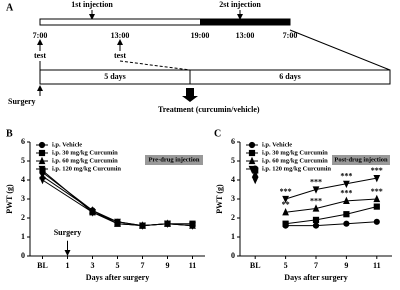  What do you see at coordinates (377, 265) in the screenshot?
I see `x-tick-label: 11` at bounding box center [377, 265].